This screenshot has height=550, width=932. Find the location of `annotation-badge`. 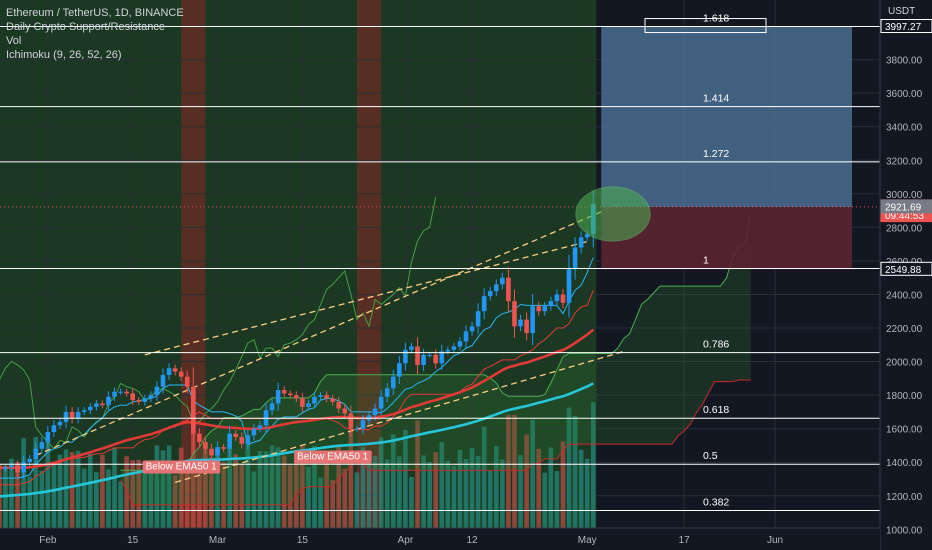

annotation-badge is located at coordinates (333, 457).